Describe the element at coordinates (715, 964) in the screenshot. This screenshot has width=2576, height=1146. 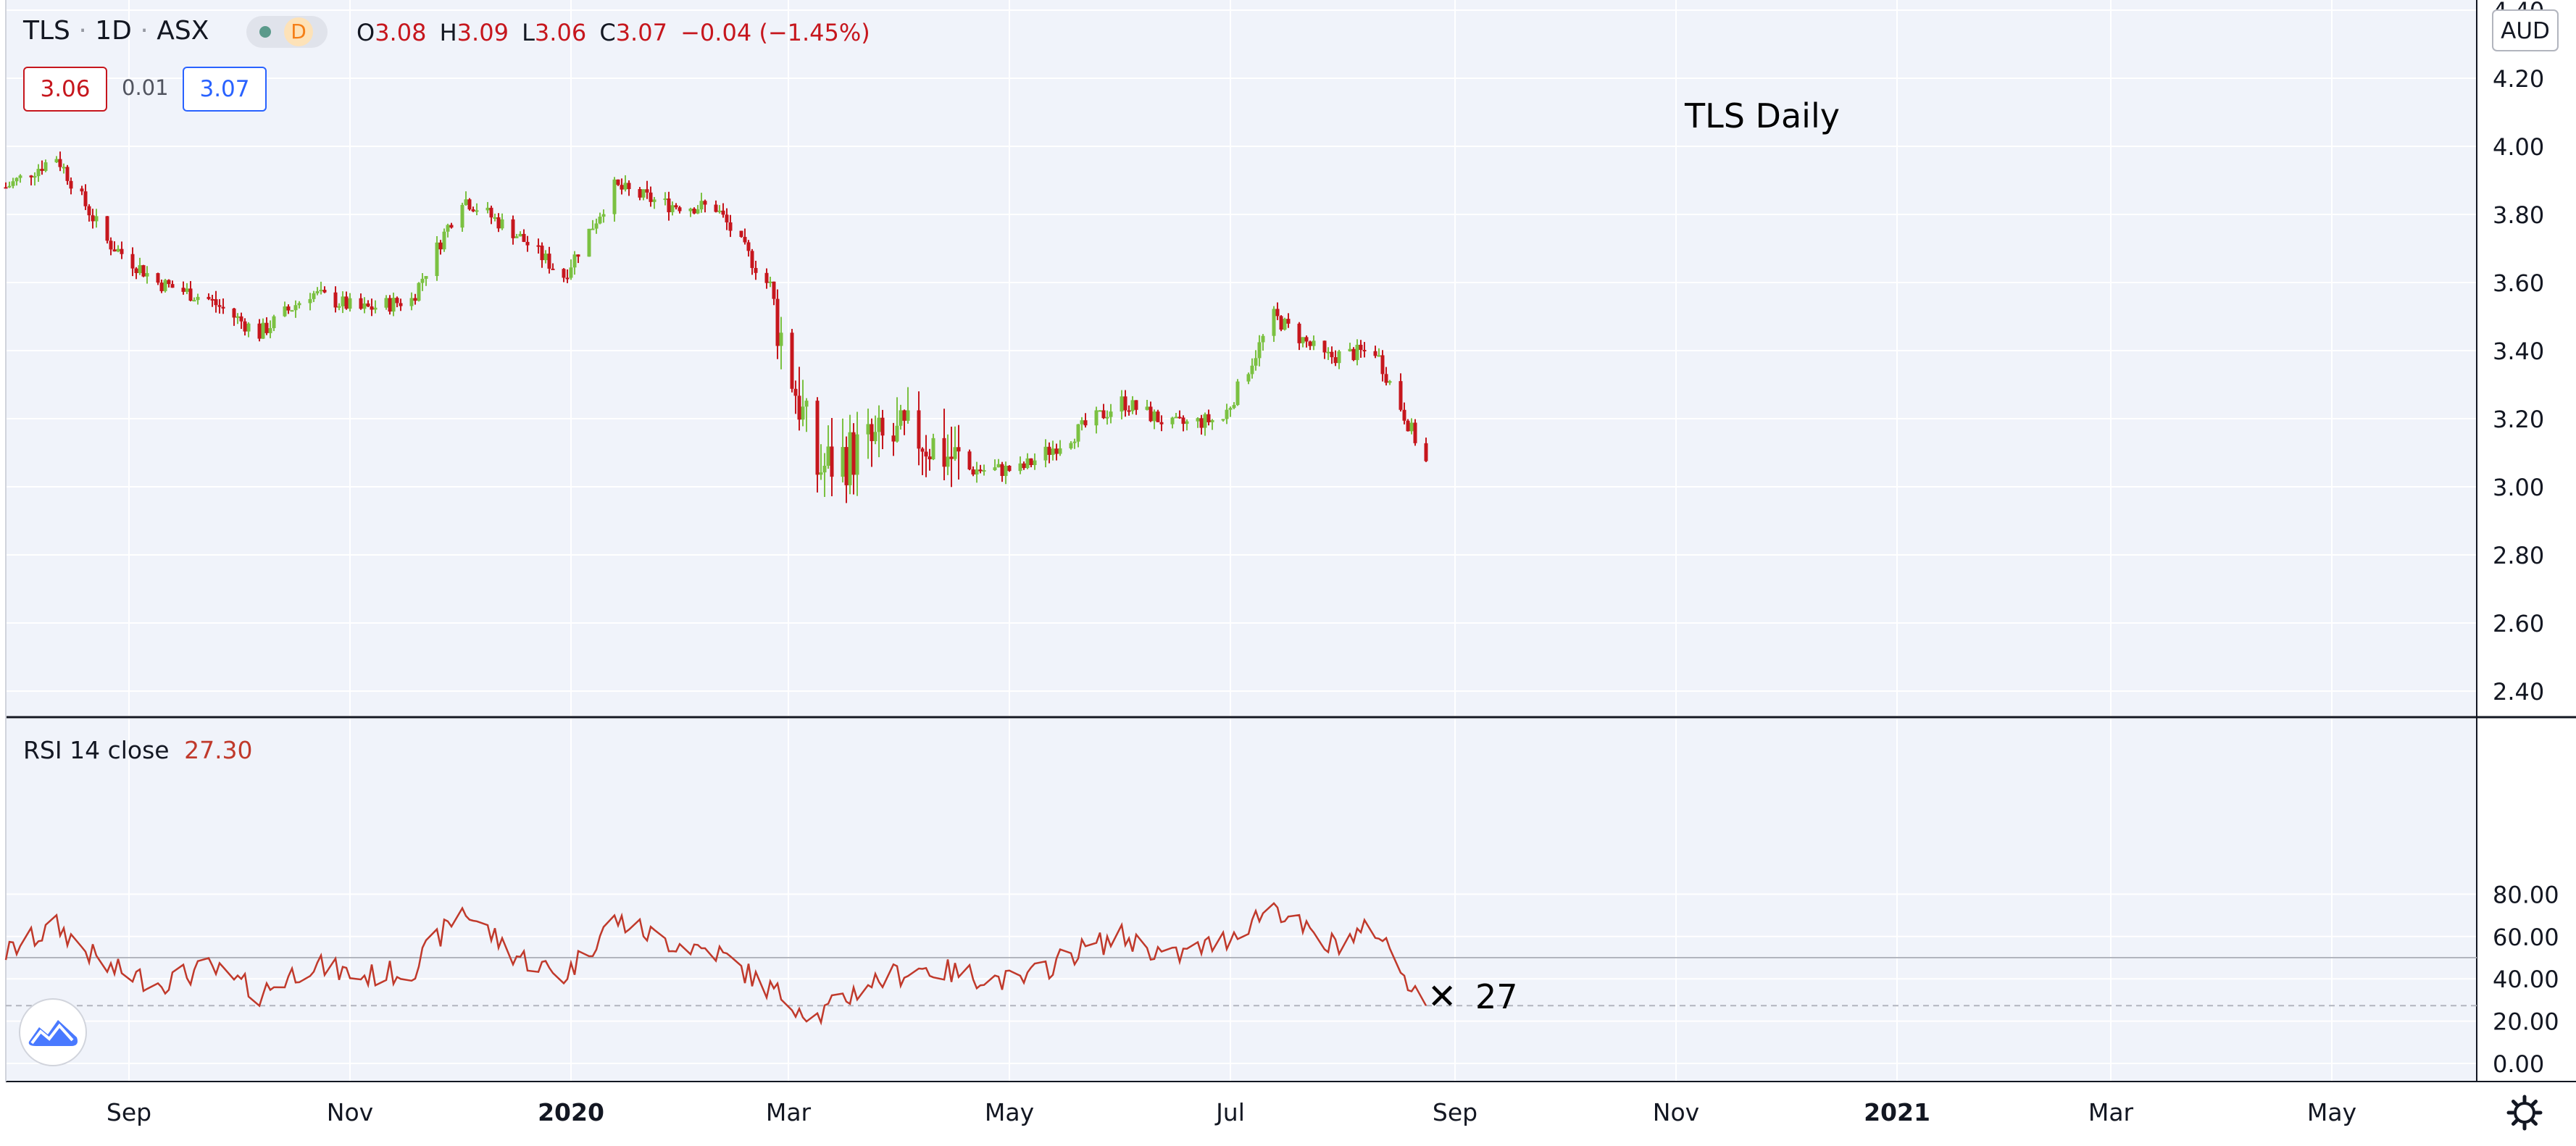
I see `rsi-line` at that location.